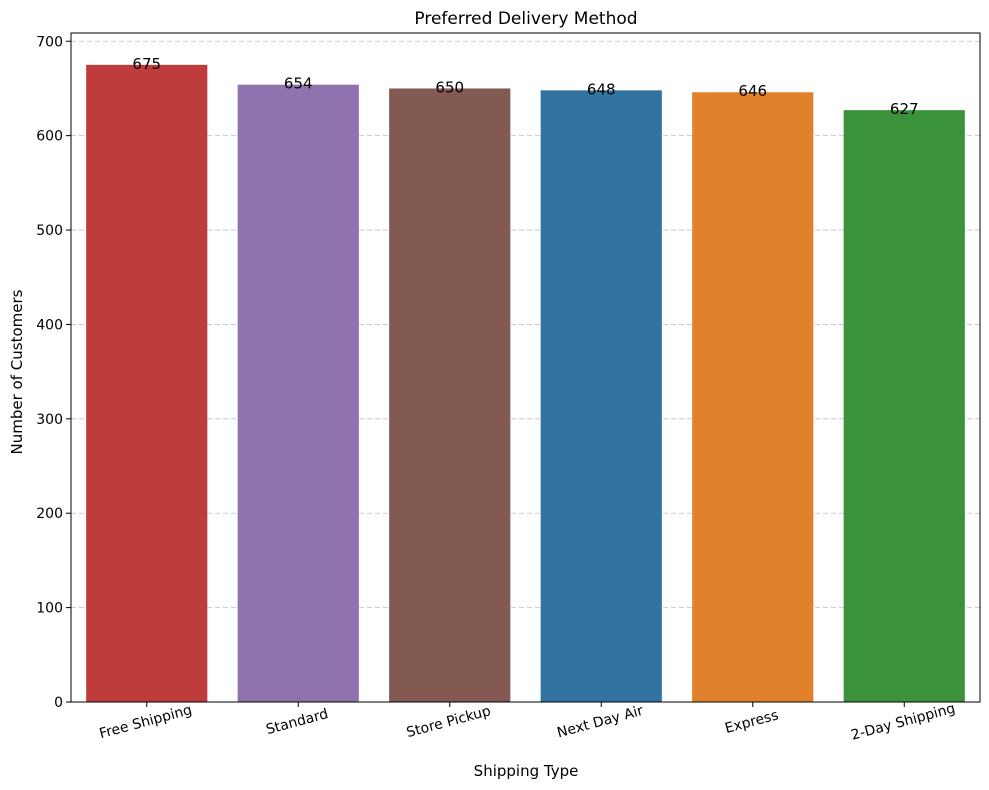 This screenshot has width=989, height=790. I want to click on bar-value-label: 648, so click(601, 89).